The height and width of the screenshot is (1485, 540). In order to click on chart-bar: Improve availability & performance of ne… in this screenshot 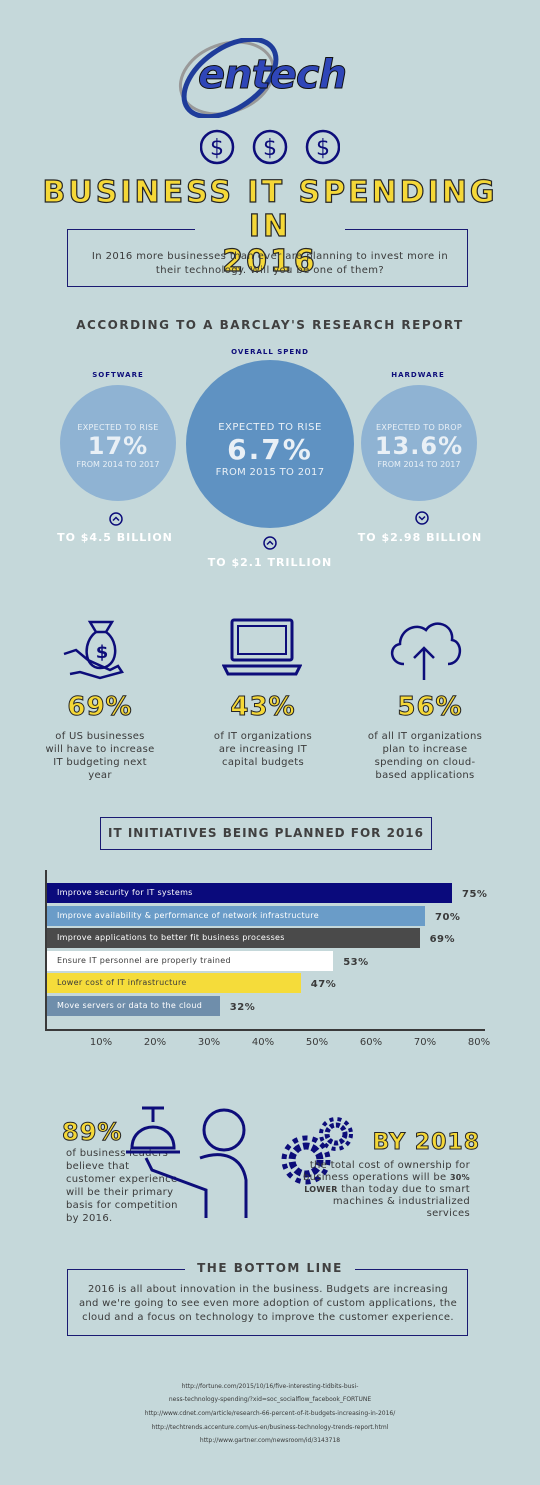, I will do `click(236, 915)`.